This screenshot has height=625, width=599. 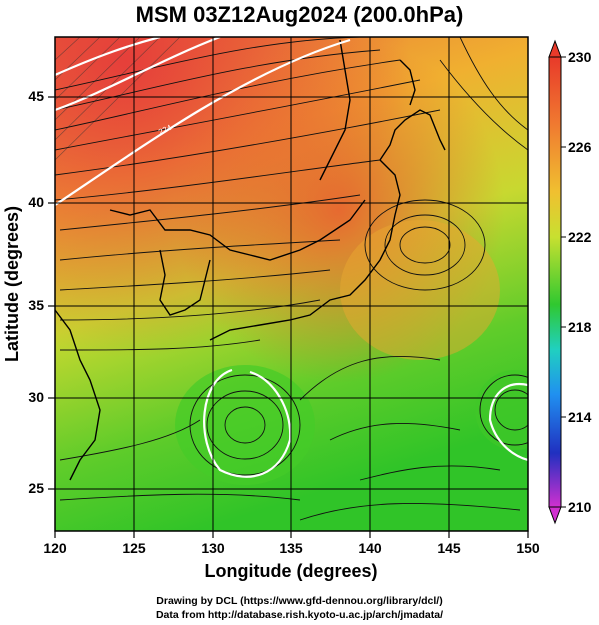 I want to click on y-axis-title: Latitude (degrees), so click(x=12, y=284).